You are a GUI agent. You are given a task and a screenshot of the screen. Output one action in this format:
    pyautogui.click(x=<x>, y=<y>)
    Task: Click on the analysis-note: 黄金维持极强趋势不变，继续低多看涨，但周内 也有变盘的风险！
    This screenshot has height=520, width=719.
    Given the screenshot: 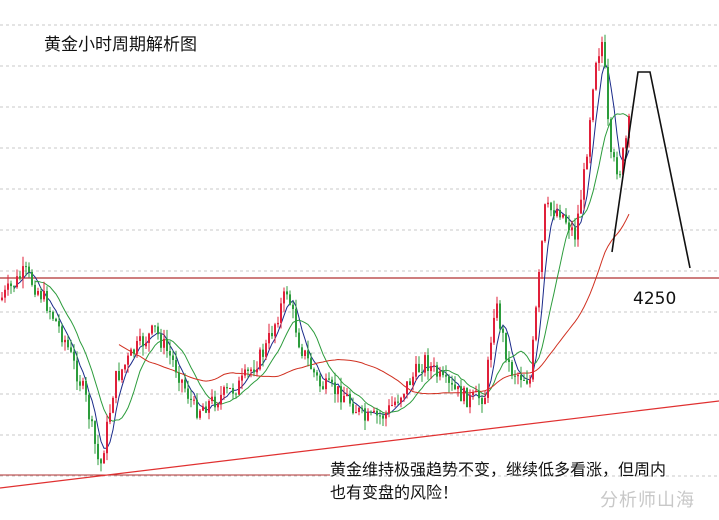 What is the action you would take?
    pyautogui.click(x=524, y=481)
    